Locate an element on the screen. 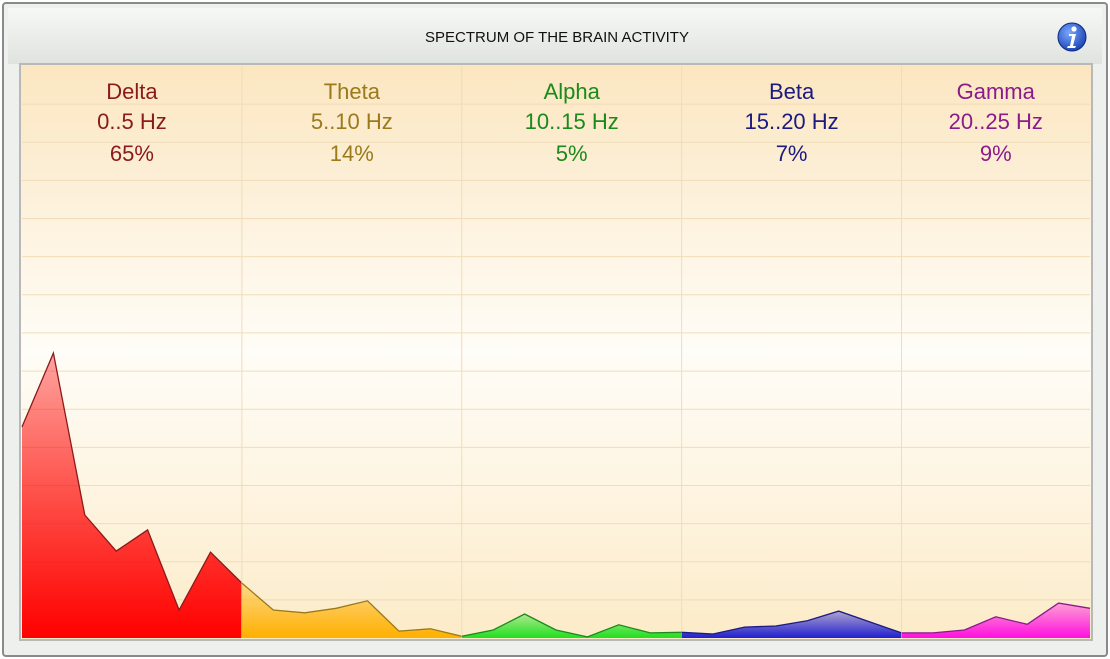  band-name: Gamma is located at coordinates (996, 91).